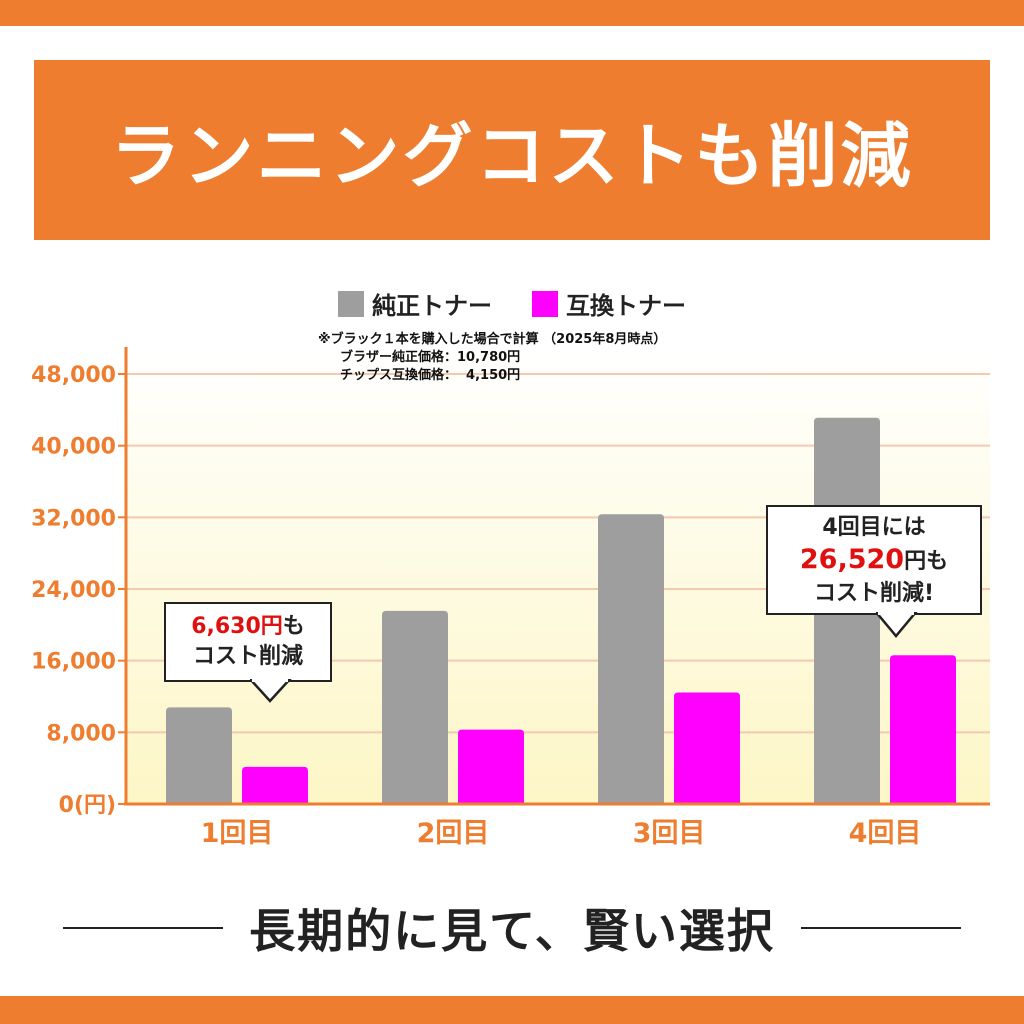 This screenshot has height=1024, width=1024. I want to click on callout2-line1: 4回目には, so click(874, 527).